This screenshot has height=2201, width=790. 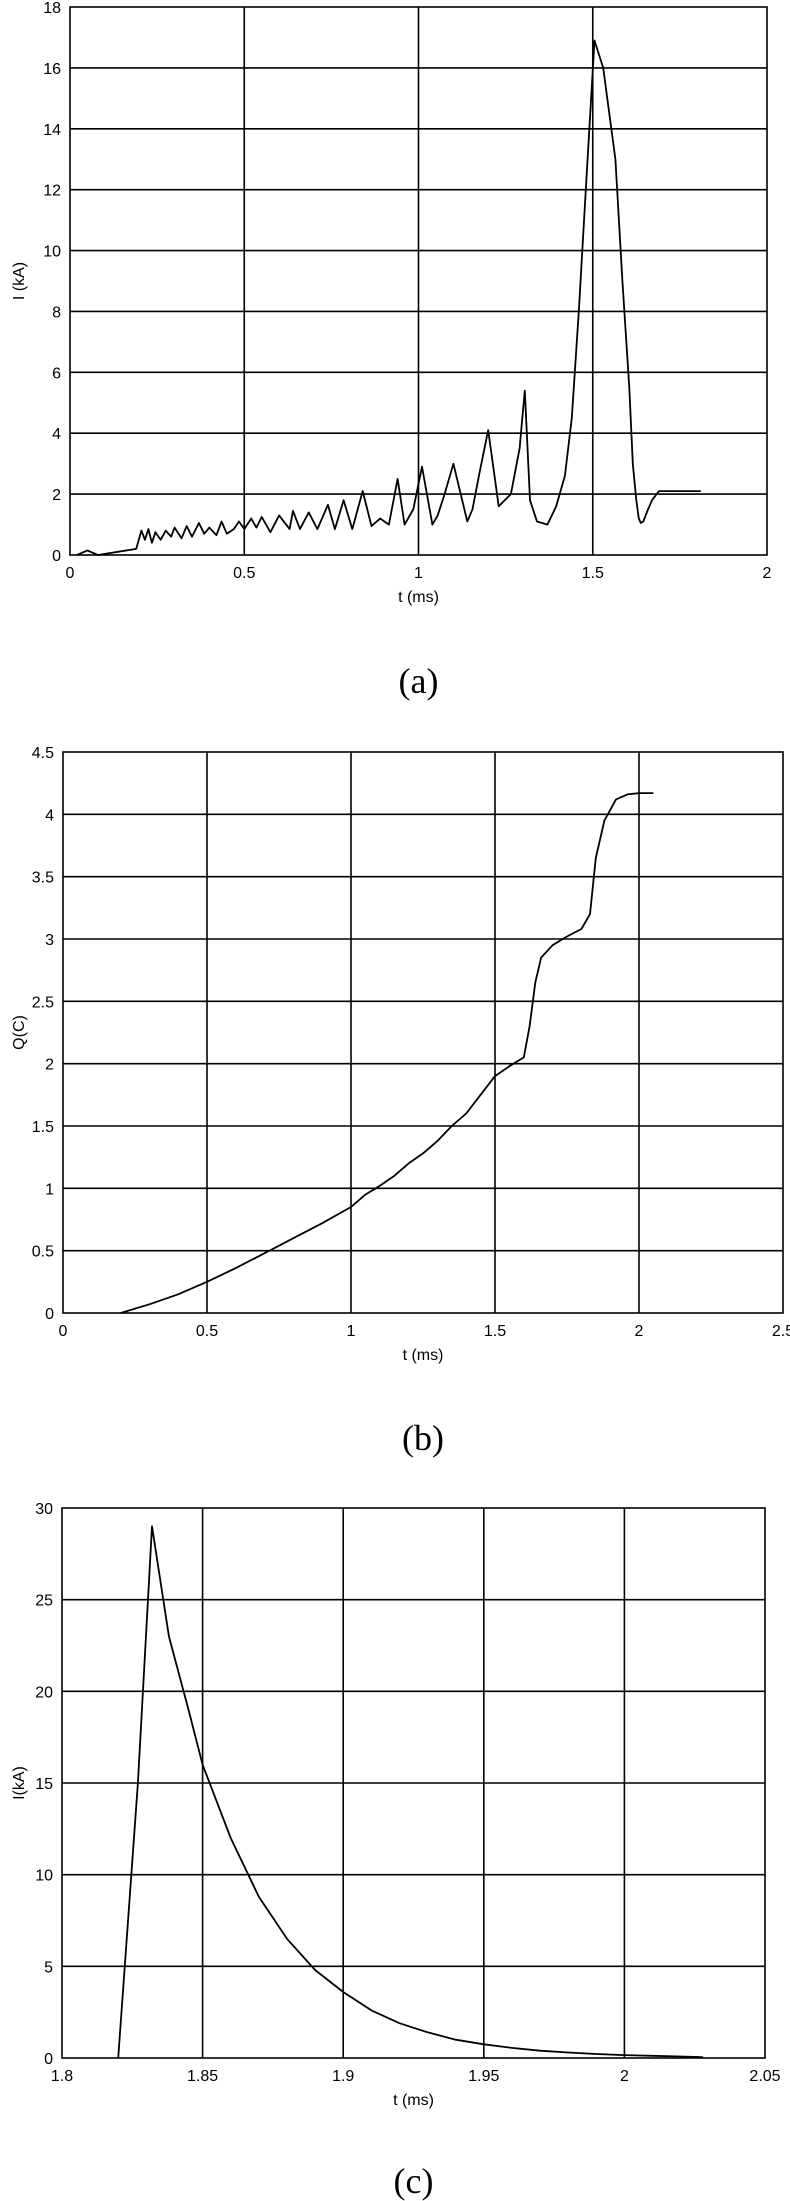 What do you see at coordinates (52, 69) in the screenshot?
I see `y-tick-label: 16` at bounding box center [52, 69].